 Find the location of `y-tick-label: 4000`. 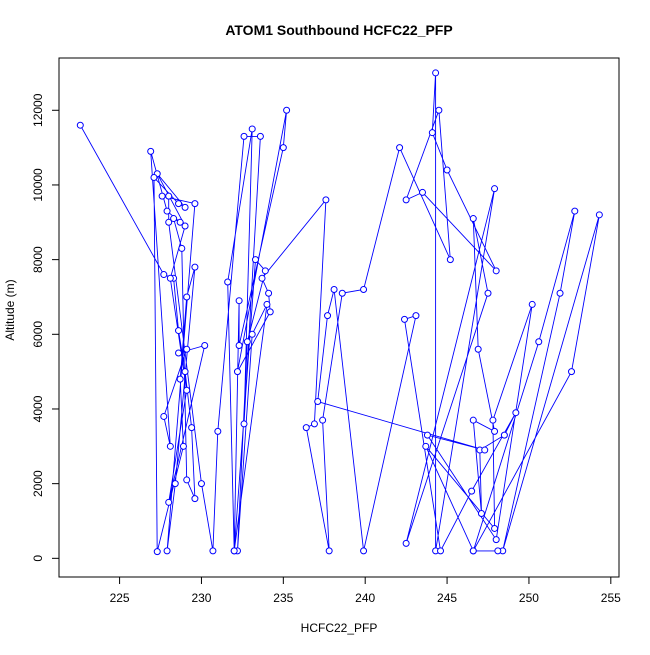

y-tick-label: 4000 is located at coordinates (38, 408).